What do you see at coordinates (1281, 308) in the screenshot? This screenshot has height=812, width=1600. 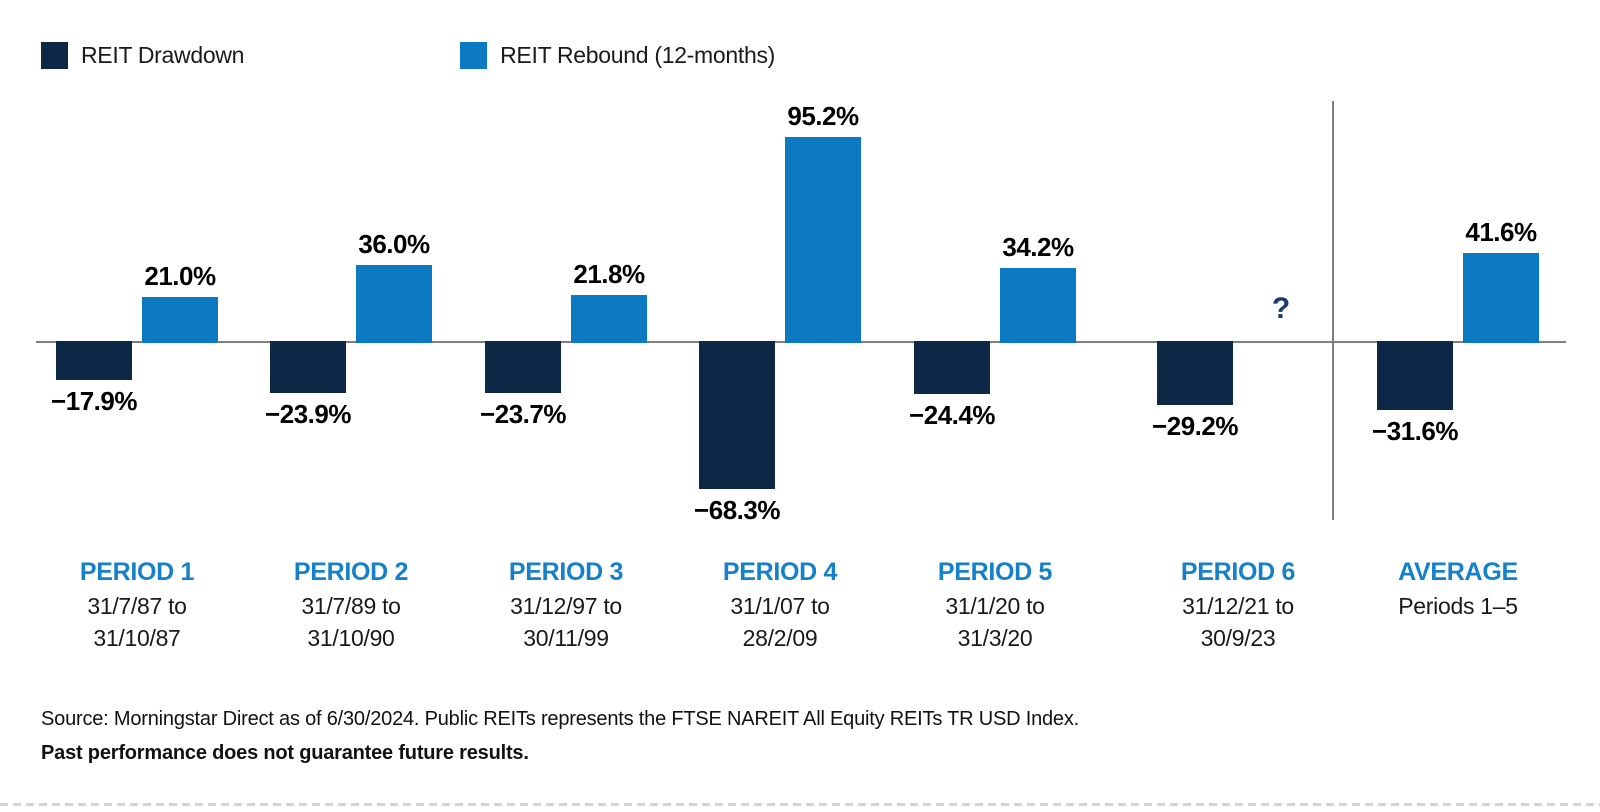 I see `rebound-unknown-question-mark: ?` at bounding box center [1281, 308].